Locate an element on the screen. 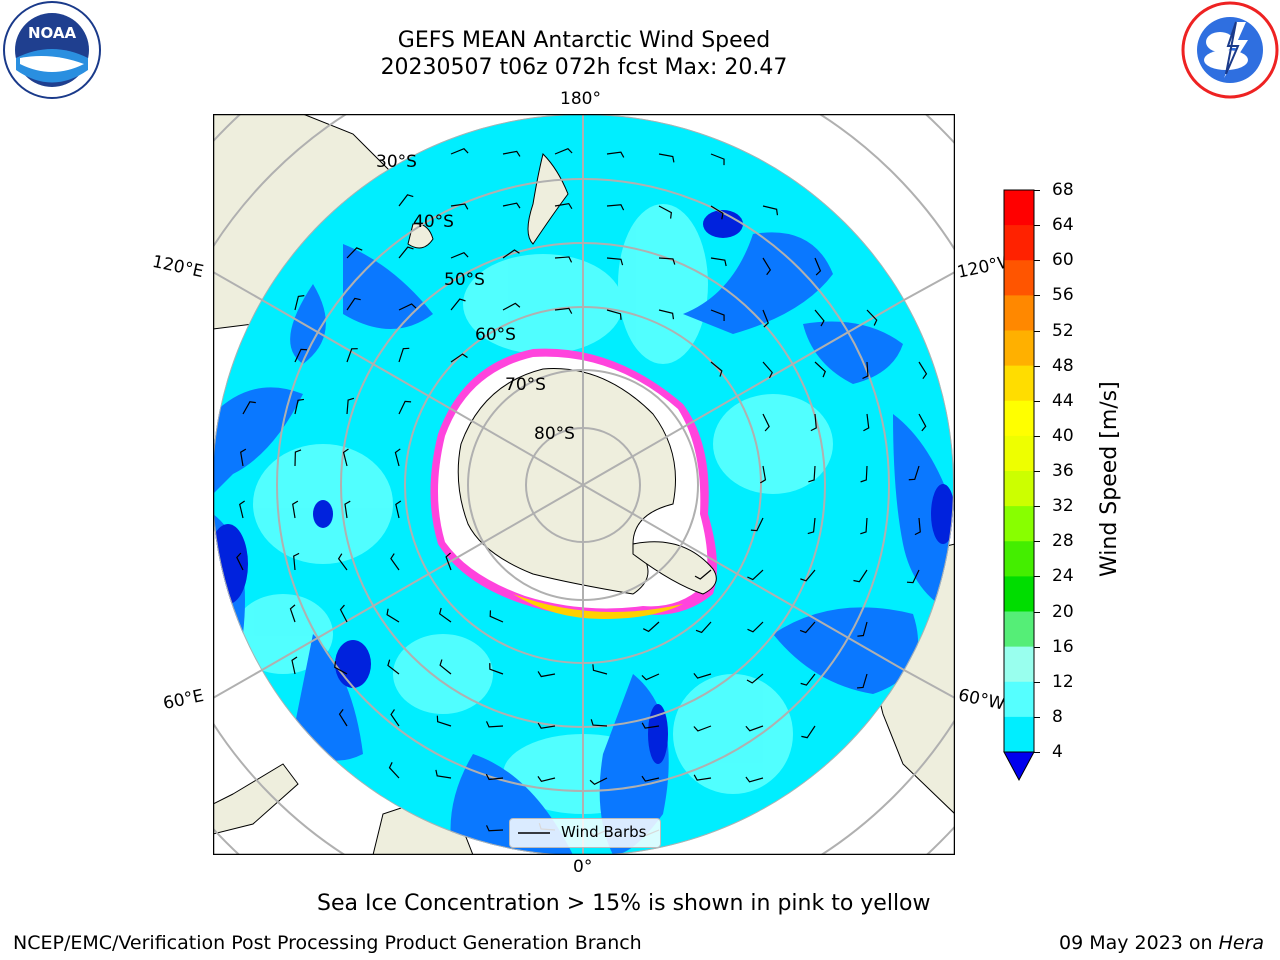 The width and height of the screenshot is (1280, 960). colorbar-tick-label: 64 is located at coordinates (1063, 225).